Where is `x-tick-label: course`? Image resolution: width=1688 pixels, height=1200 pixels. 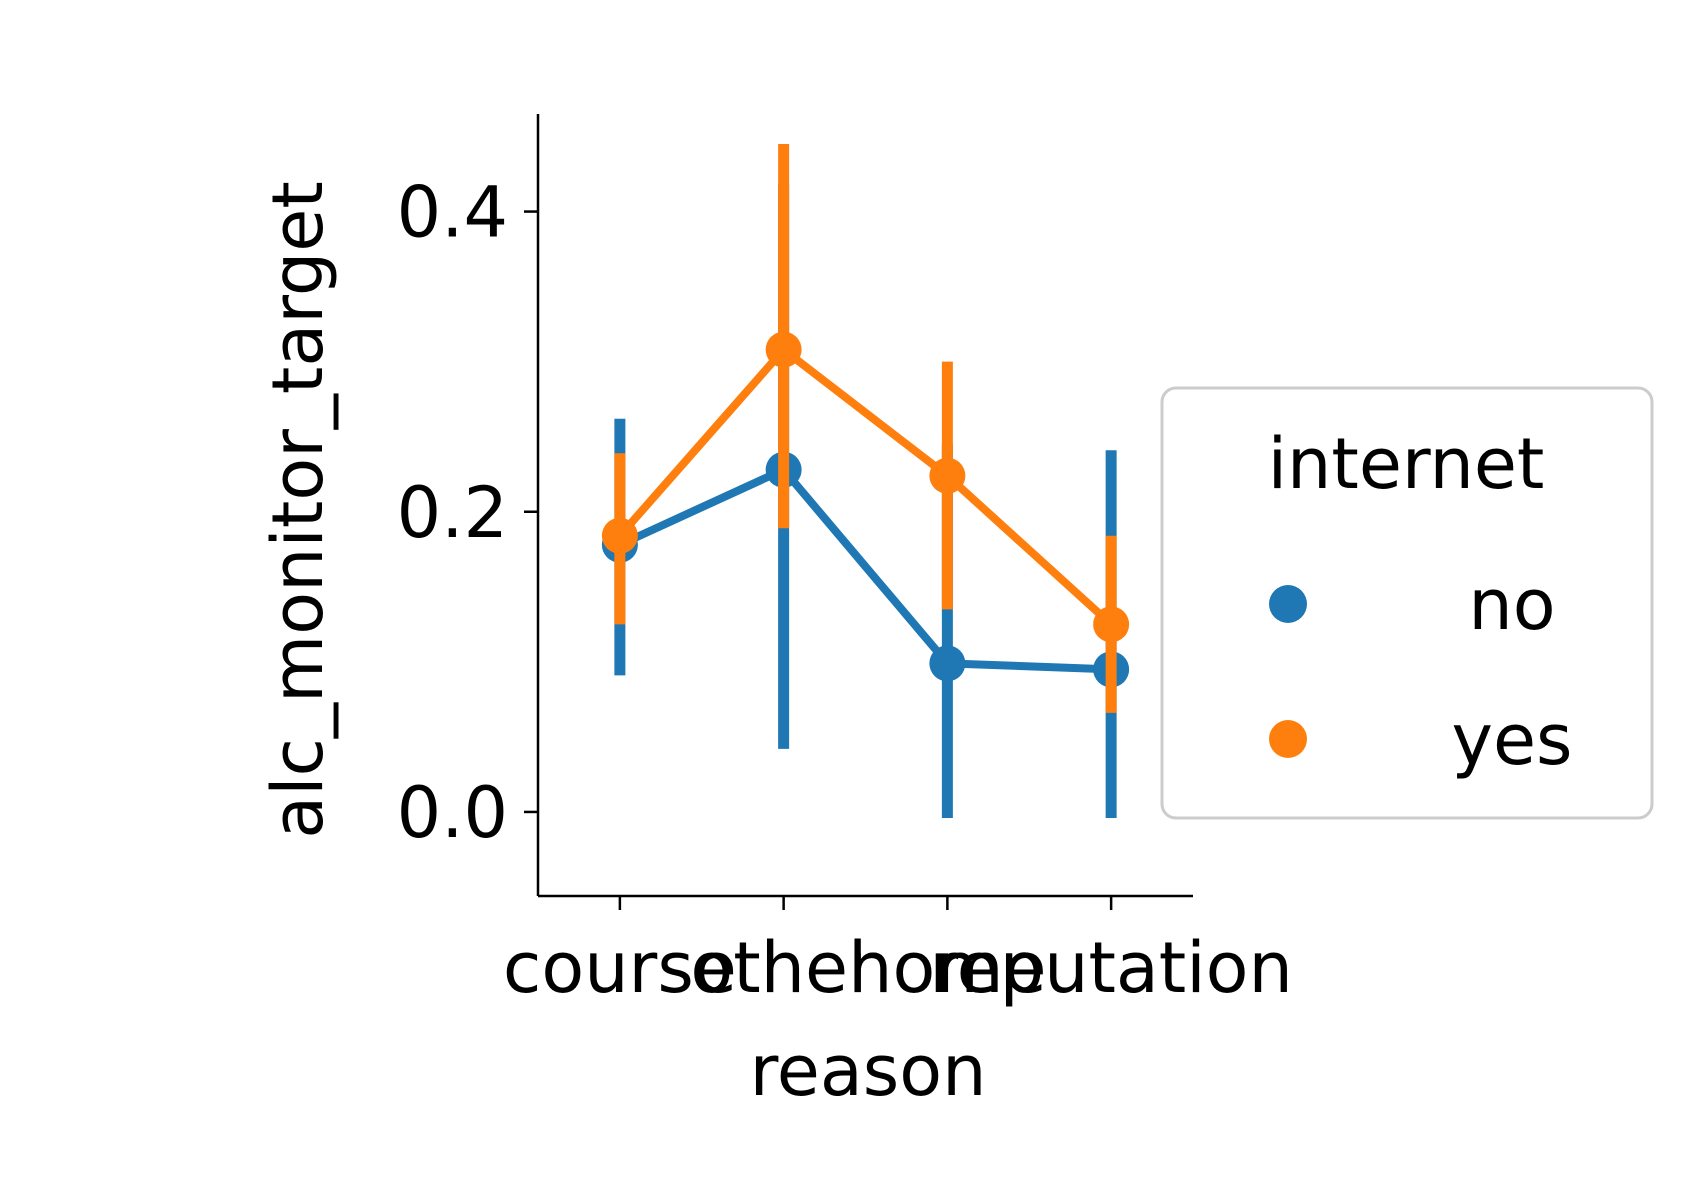
x-tick-label: course is located at coordinates (620, 968).